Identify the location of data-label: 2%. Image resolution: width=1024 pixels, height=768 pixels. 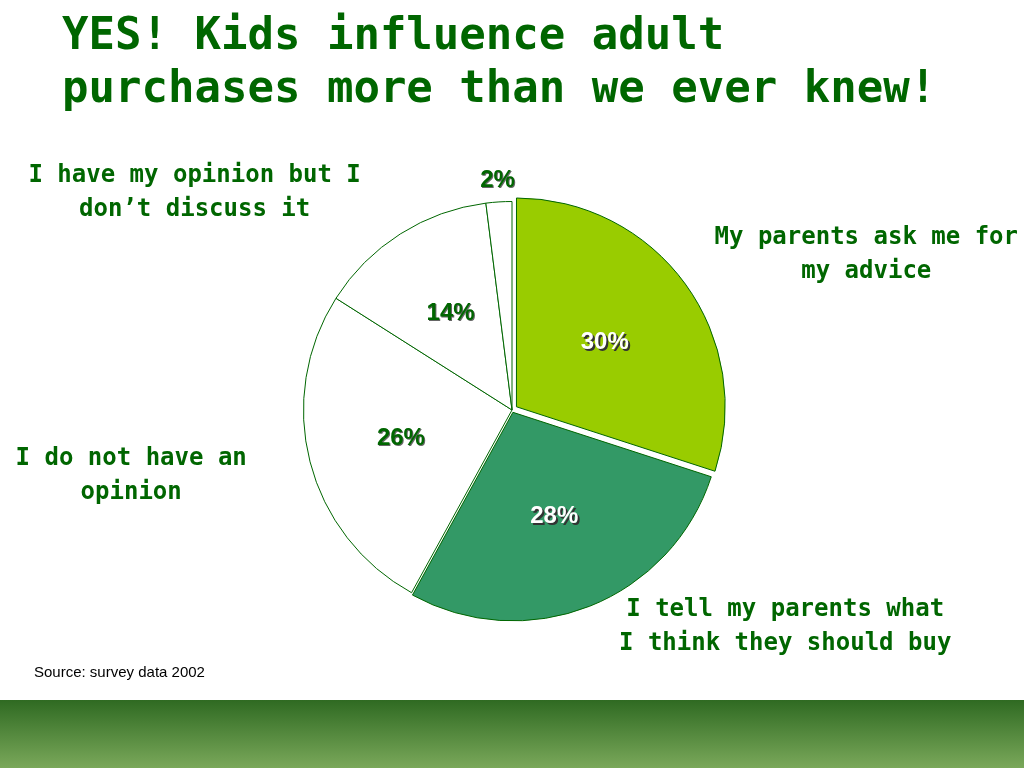
(497, 178).